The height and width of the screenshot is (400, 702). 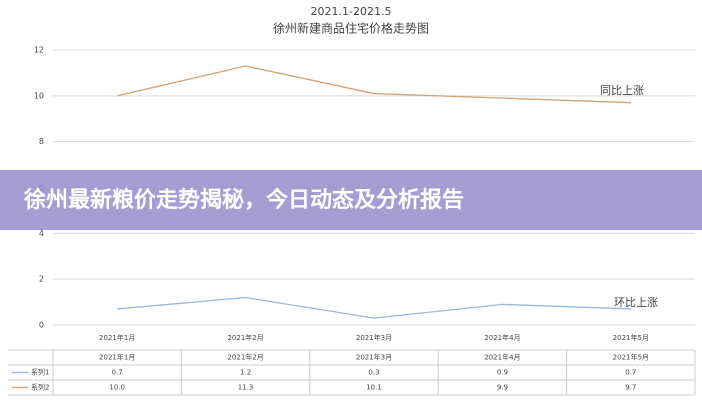 I want to click on table-cell: 10.1, so click(x=374, y=388).